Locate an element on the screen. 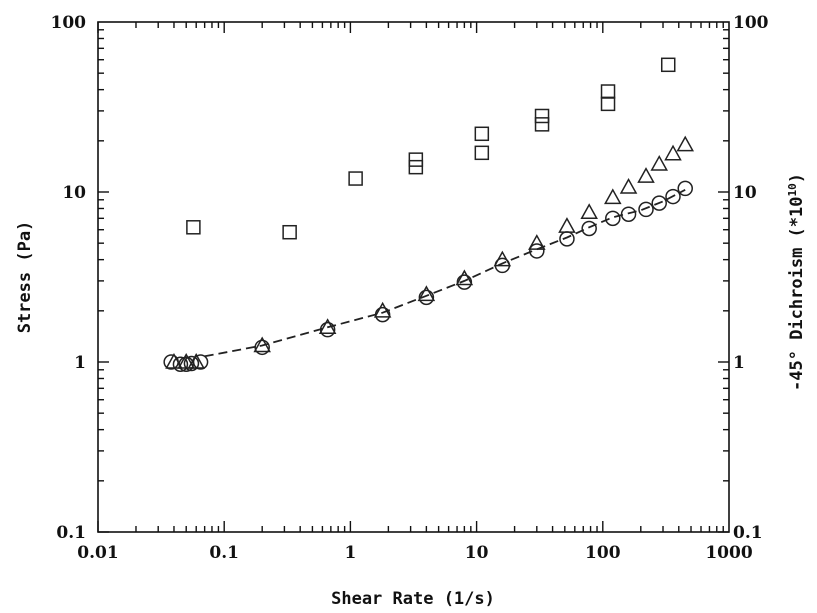 This screenshot has height=613, width=817. y2-tick-label: 100 is located at coordinates (751, 23).